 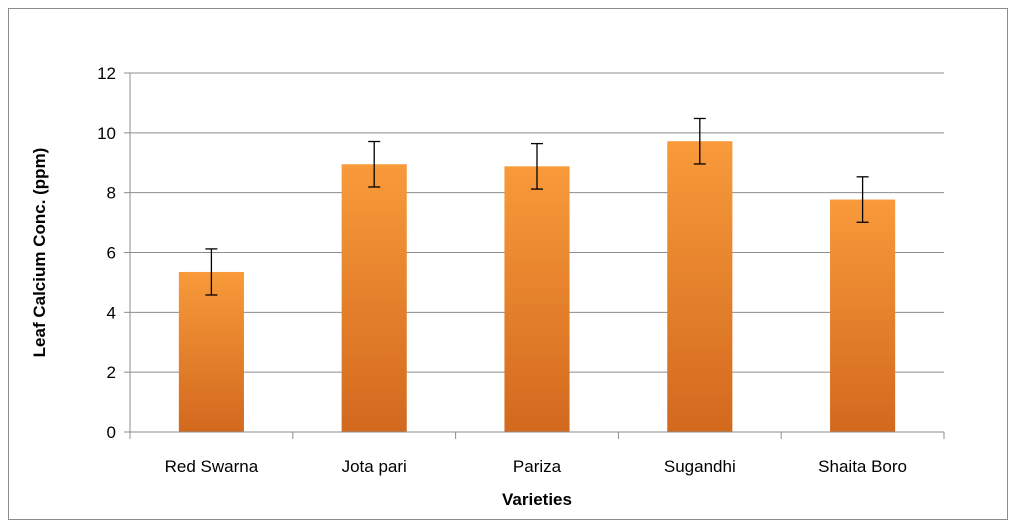 I want to click on x-axis-title: Varieties, so click(x=537, y=499).